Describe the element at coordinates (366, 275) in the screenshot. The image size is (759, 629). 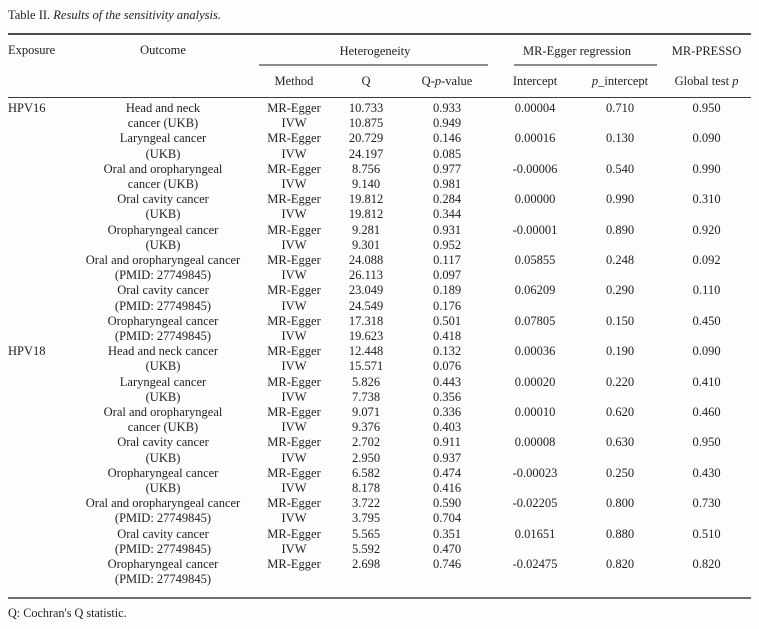
I see `q-cell: 26.113` at that location.